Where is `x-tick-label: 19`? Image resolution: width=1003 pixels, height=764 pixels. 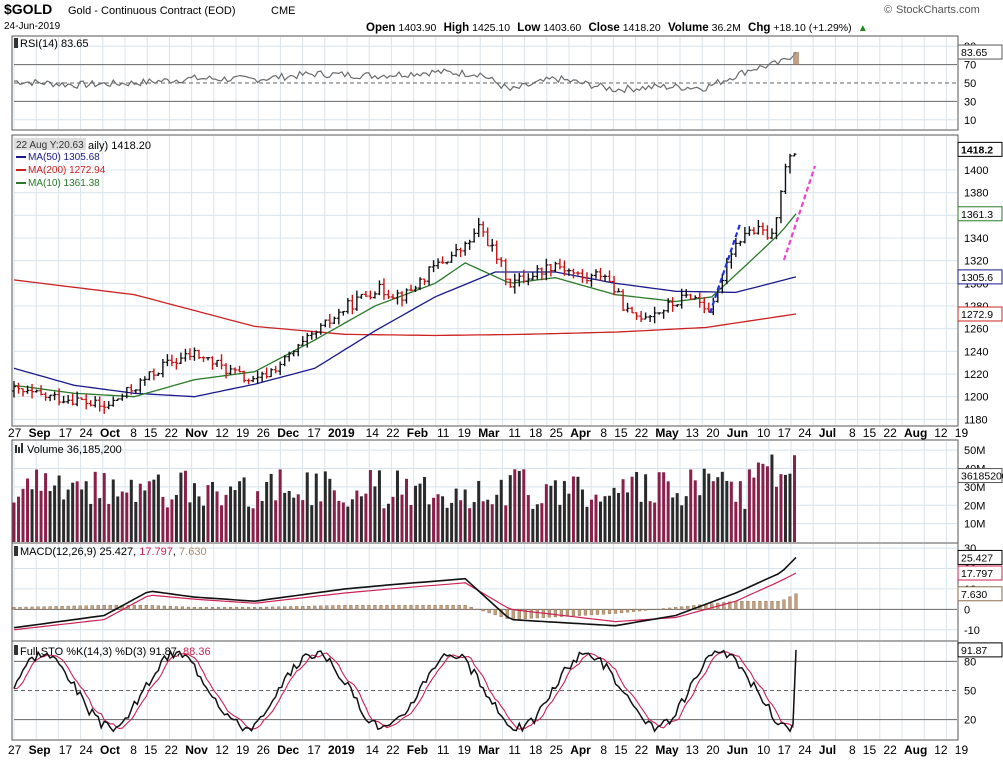
x-tick-label: 19 is located at coordinates (962, 750).